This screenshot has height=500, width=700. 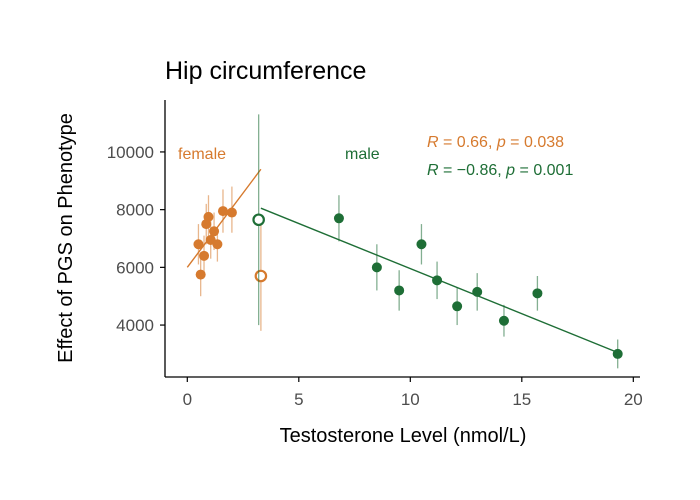 I want to click on x-ticks: 0 5 10 15 20, so click(x=413, y=393).